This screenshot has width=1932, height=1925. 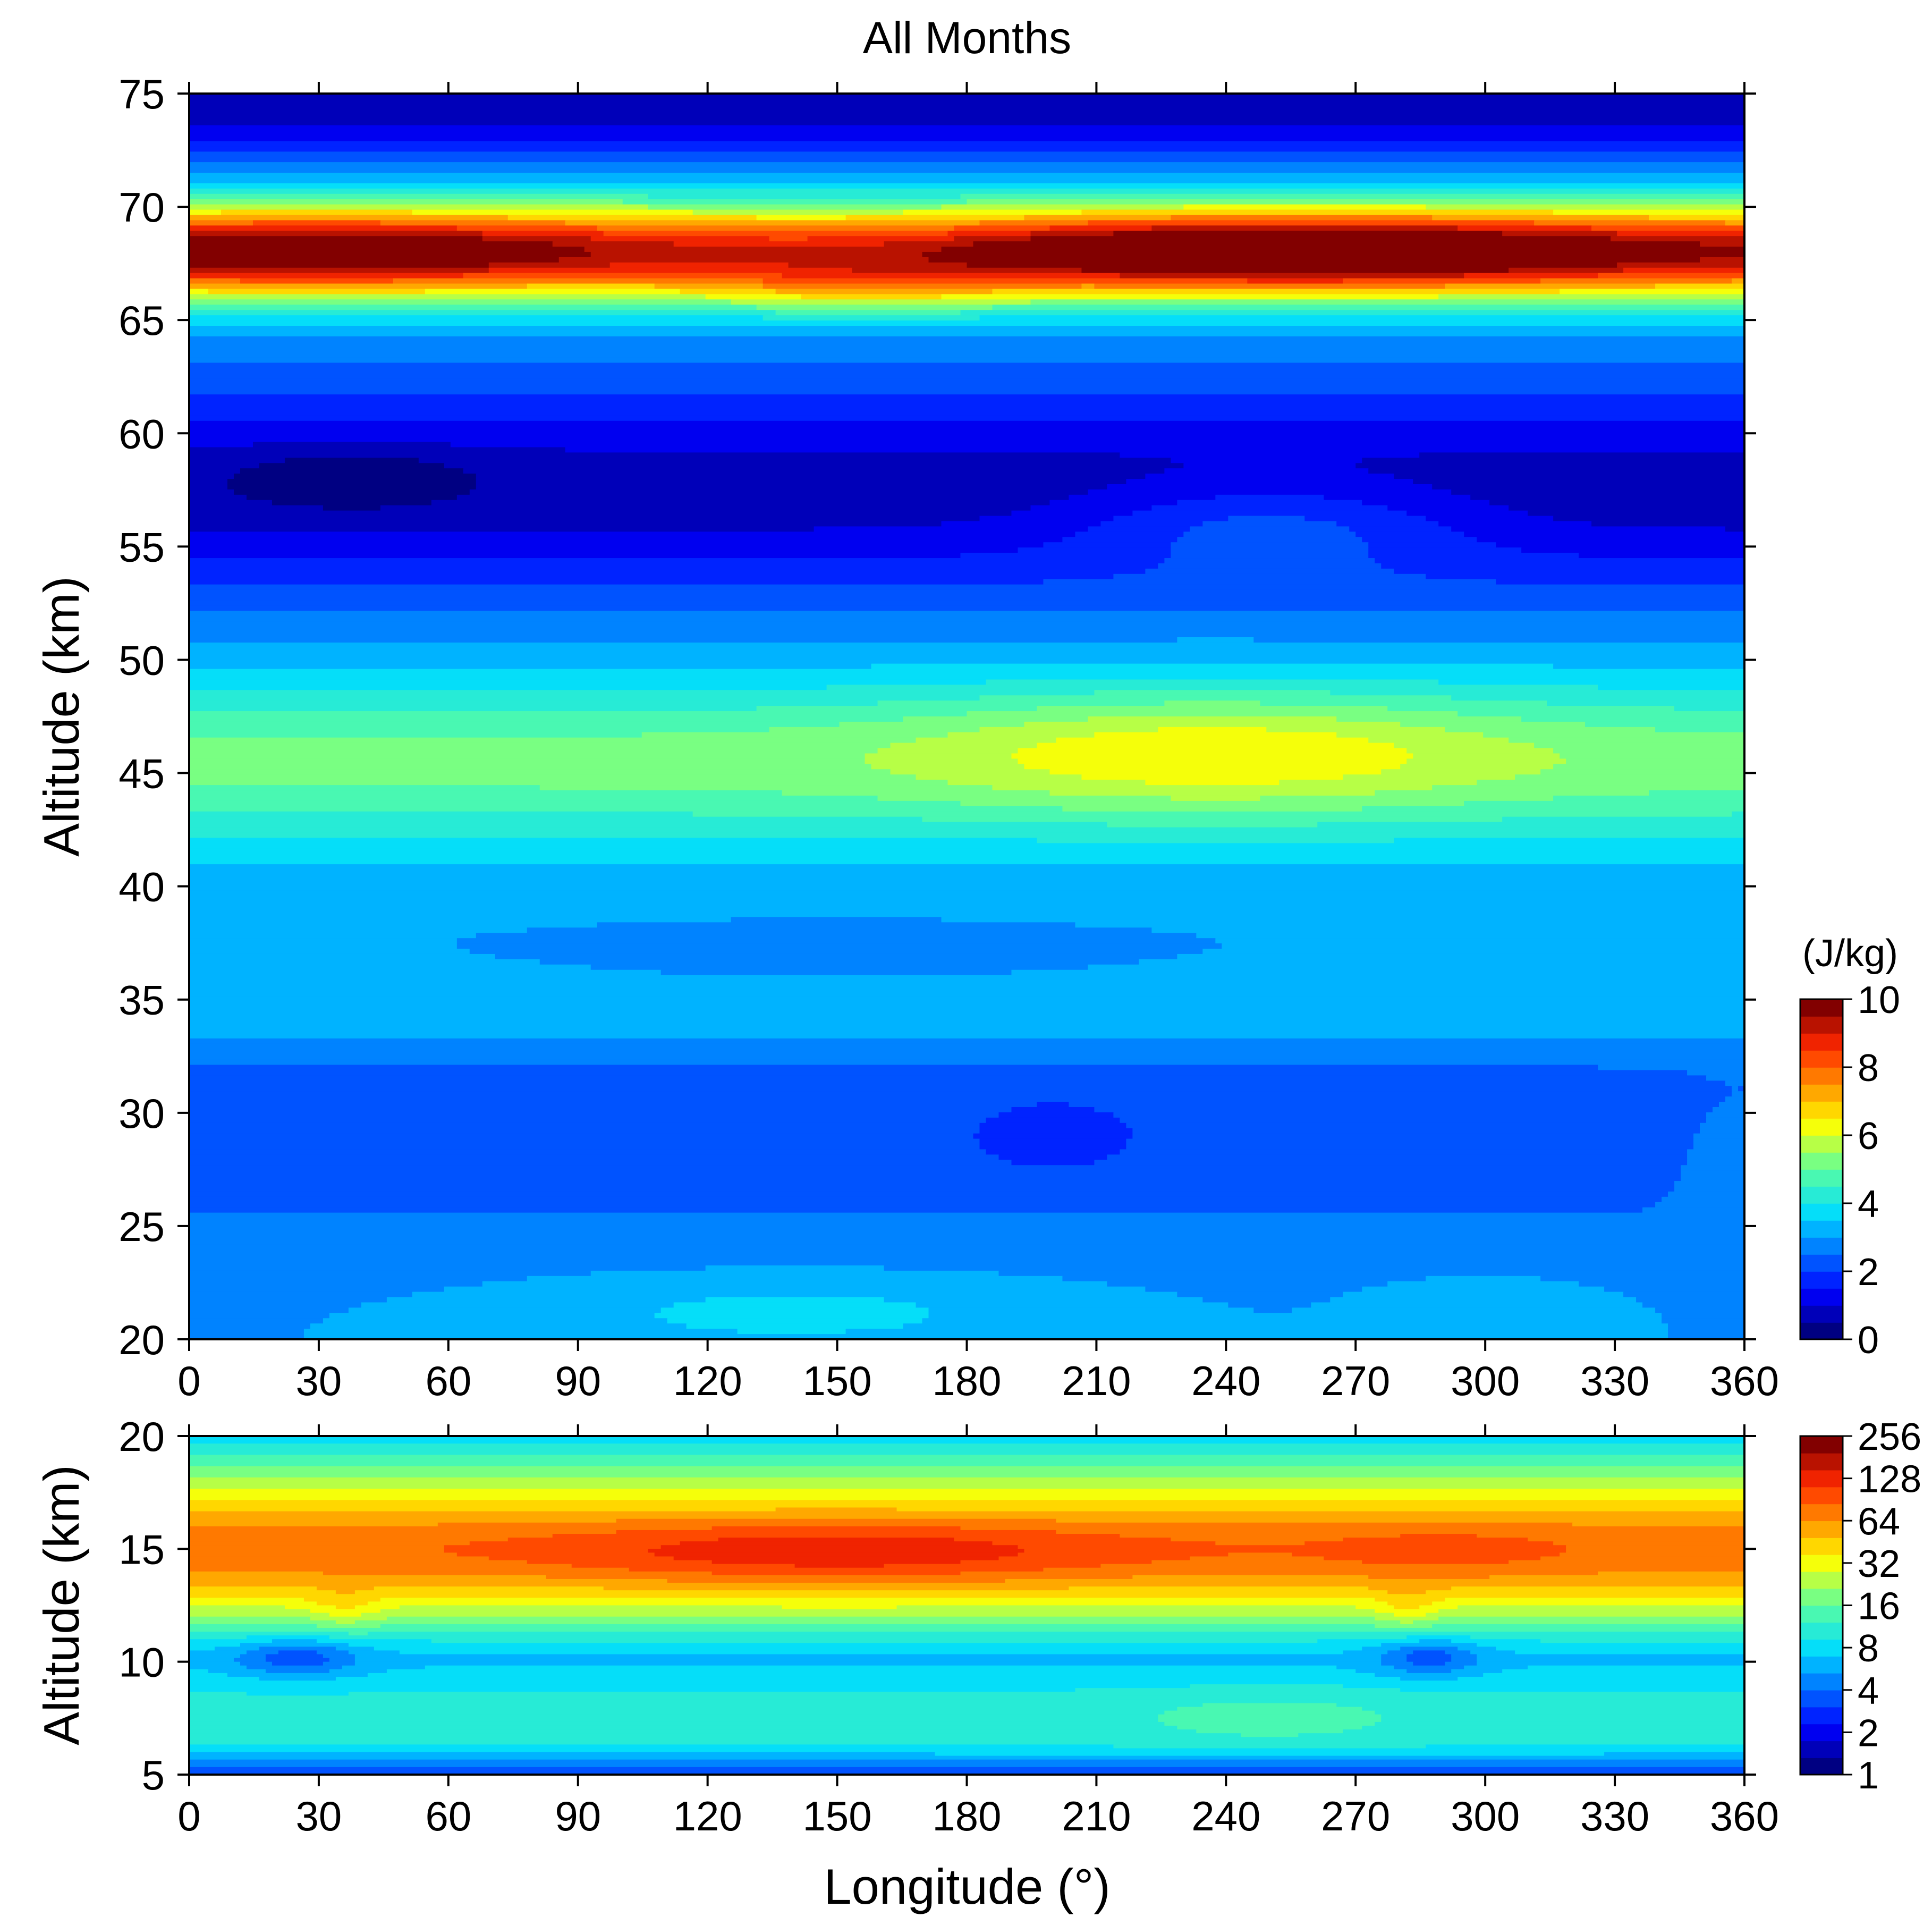 What do you see at coordinates (141, 1549) in the screenshot?
I see `y-tick-label: 15` at bounding box center [141, 1549].